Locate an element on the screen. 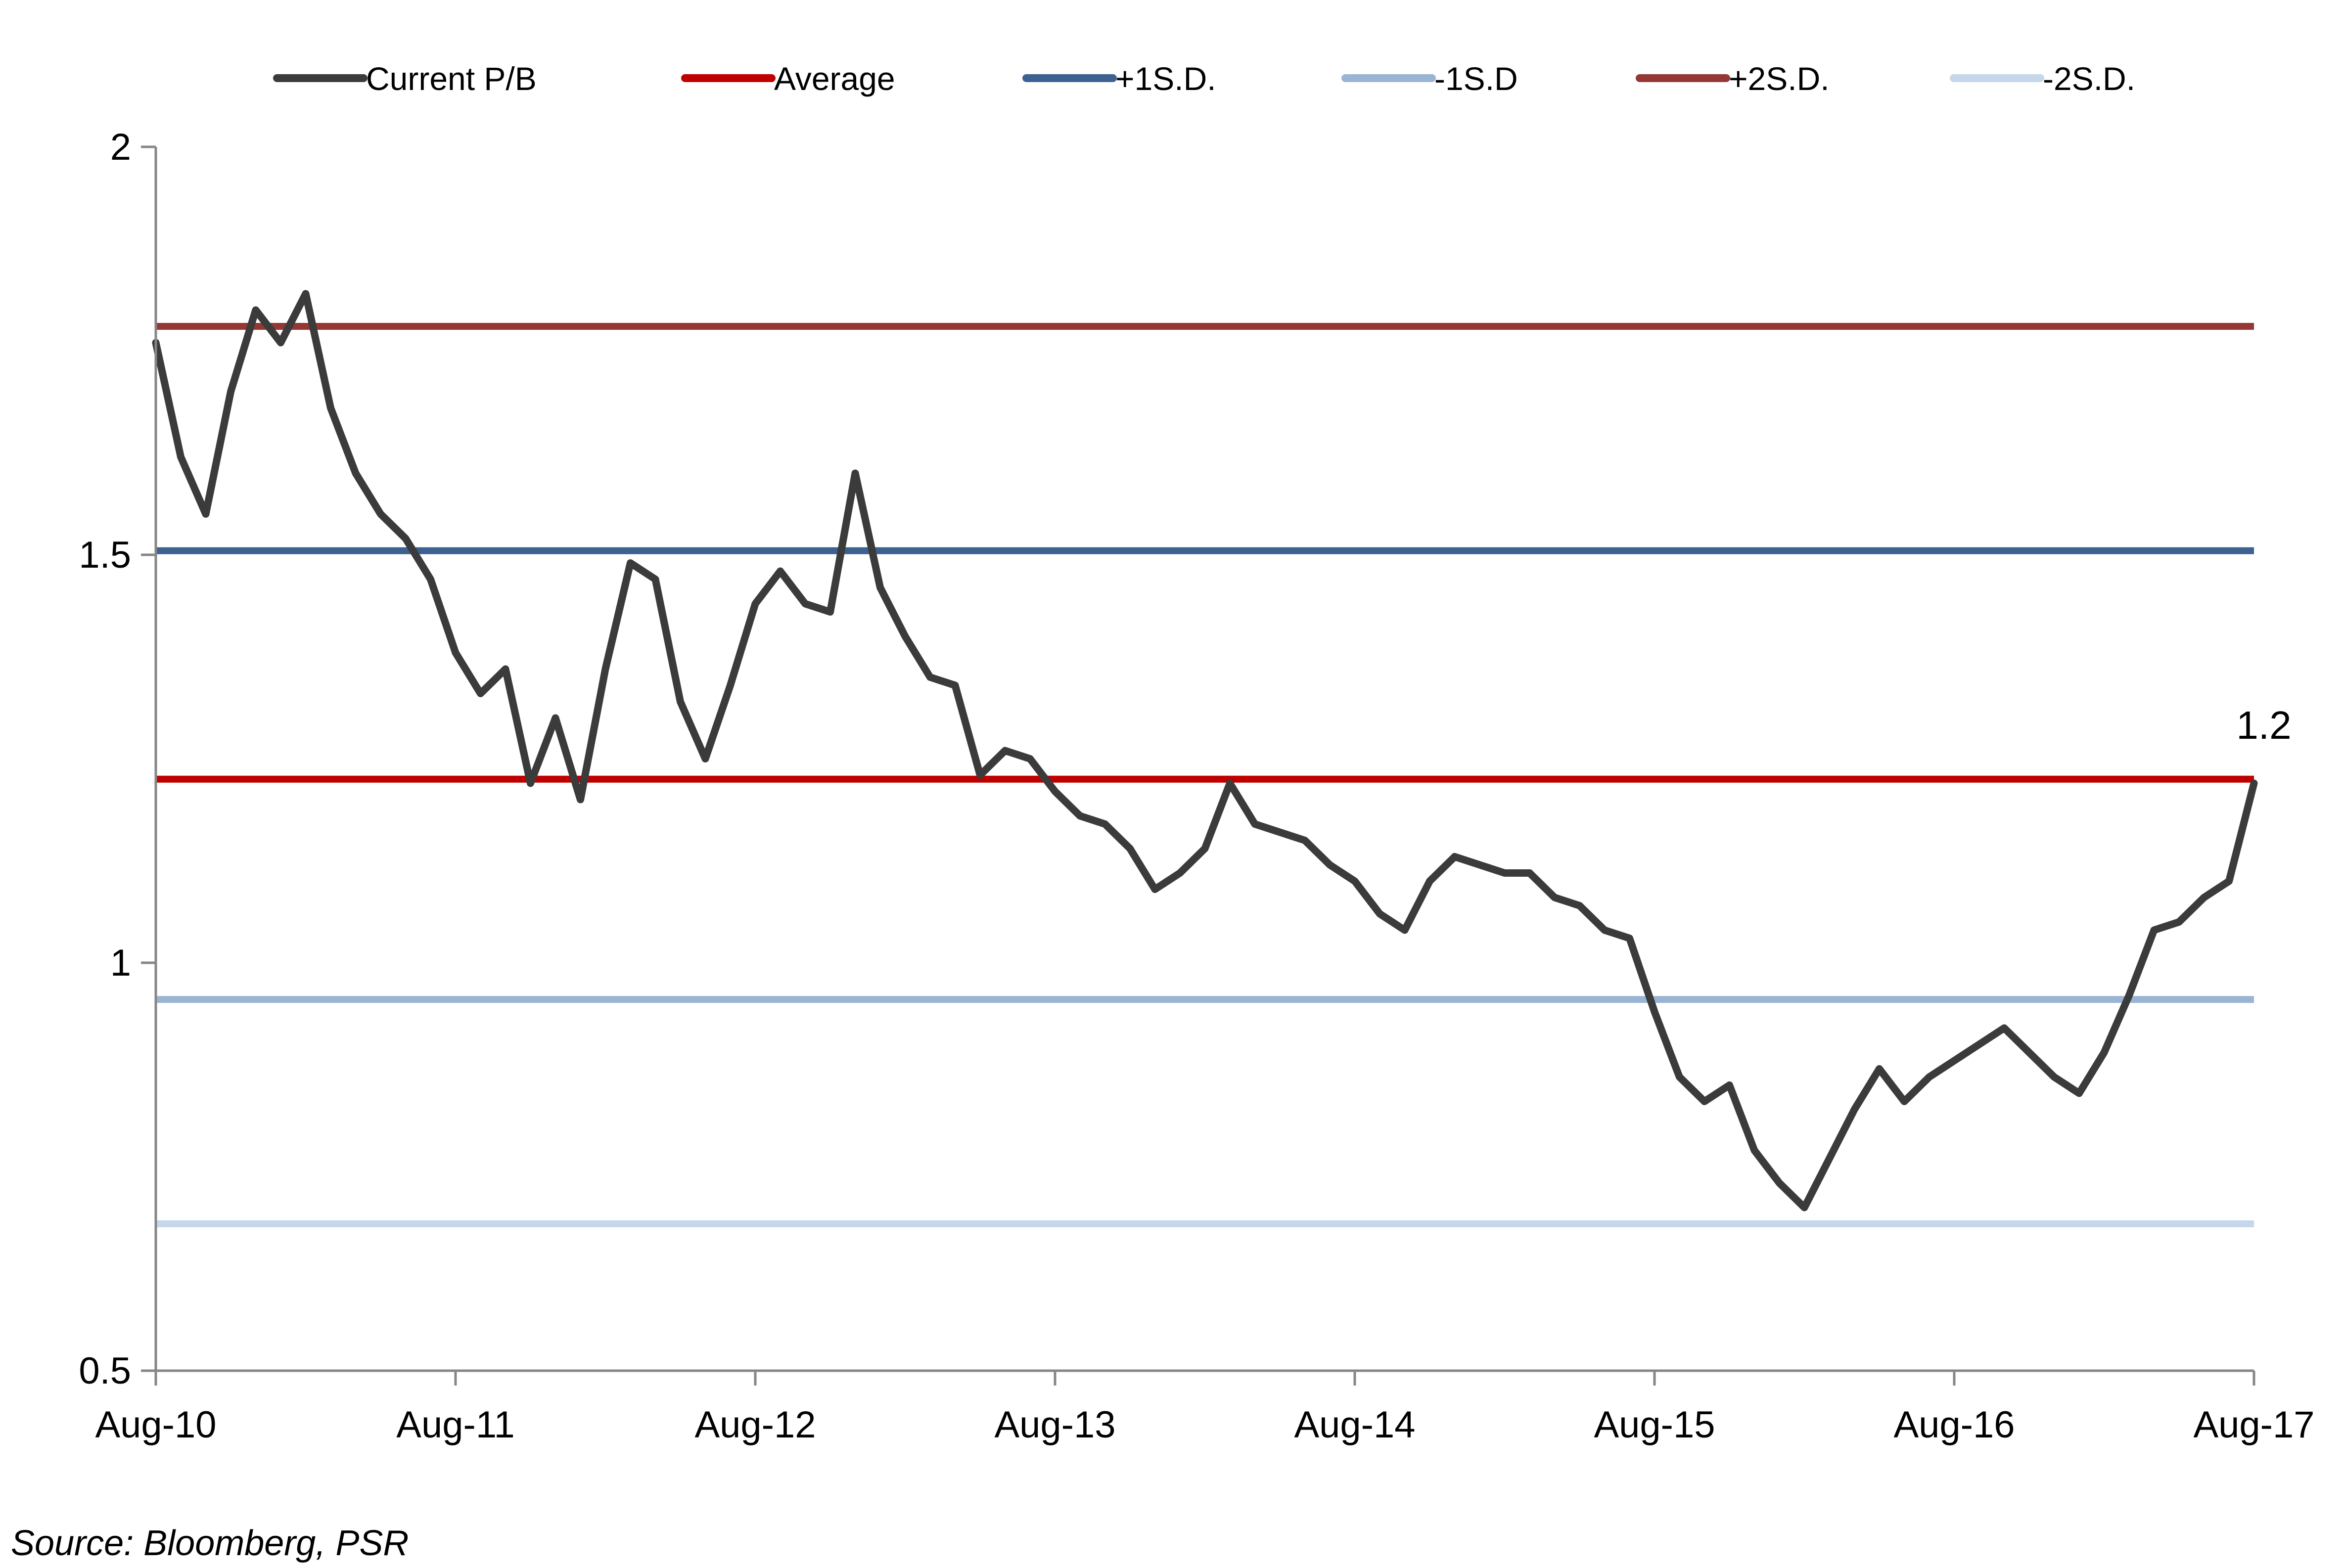  x-tick-label: Aug-16 is located at coordinates (1954, 1425).